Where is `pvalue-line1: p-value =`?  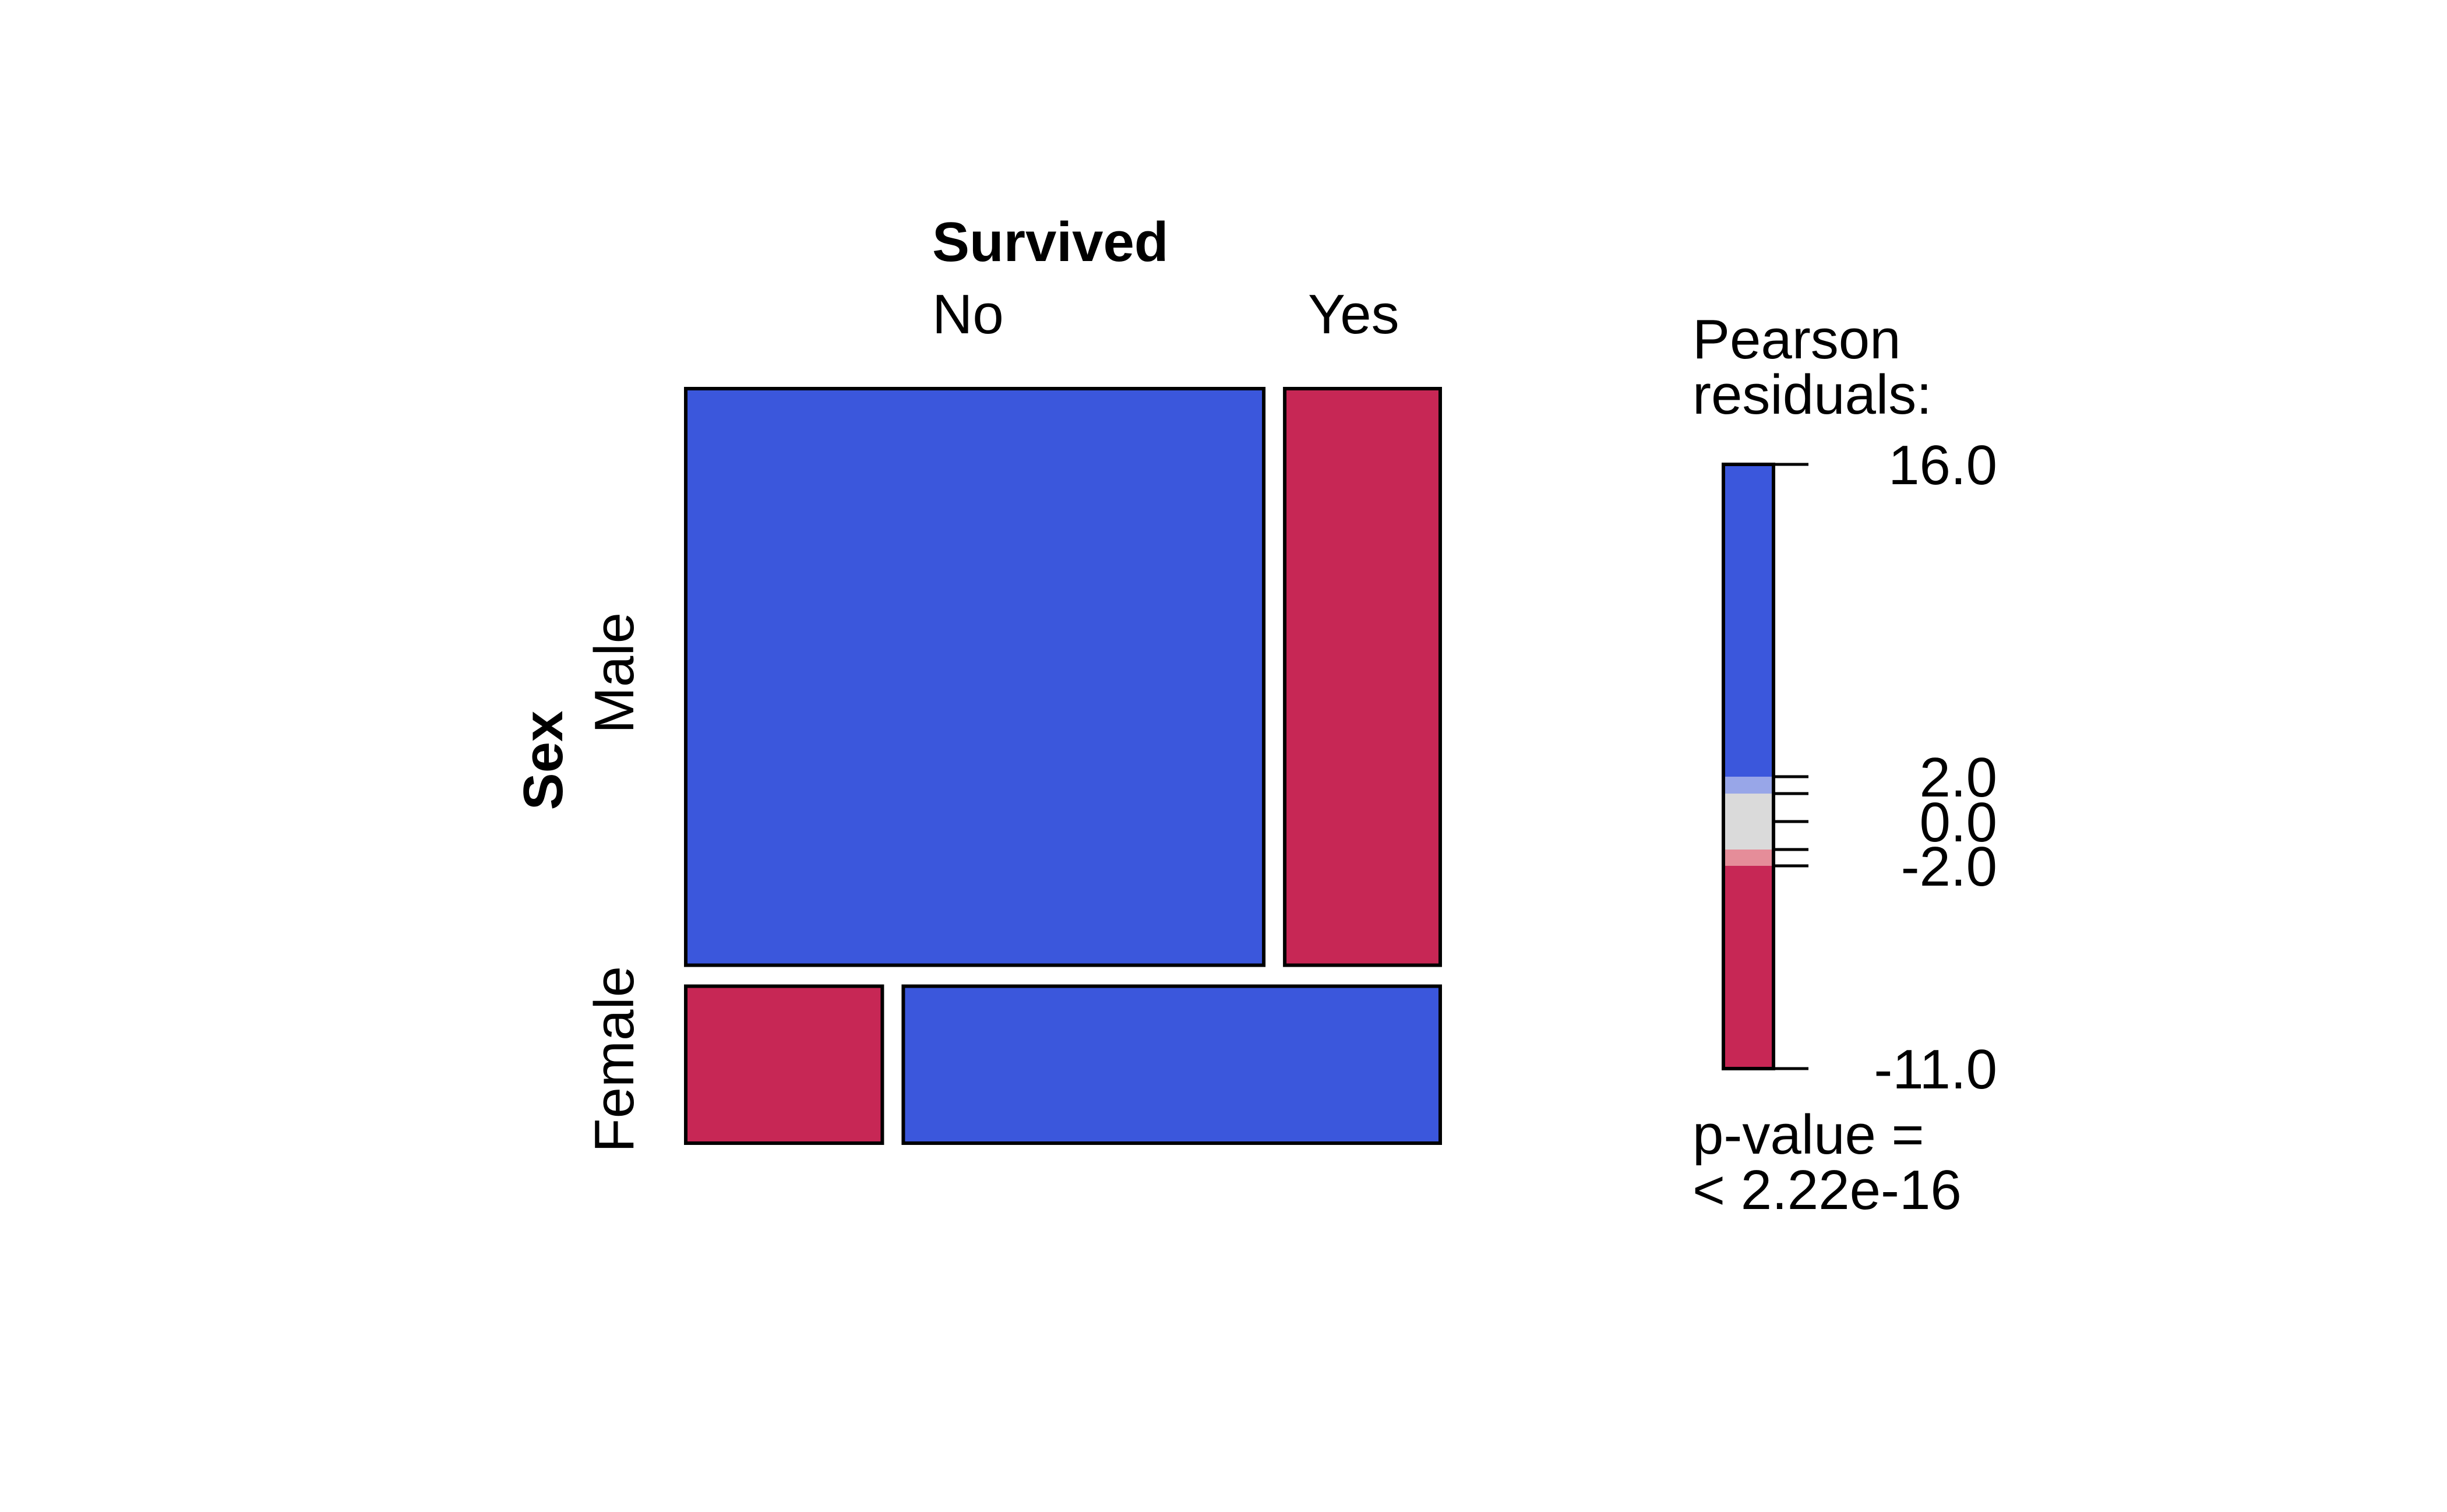 pvalue-line1: p-value = is located at coordinates (1808, 1135).